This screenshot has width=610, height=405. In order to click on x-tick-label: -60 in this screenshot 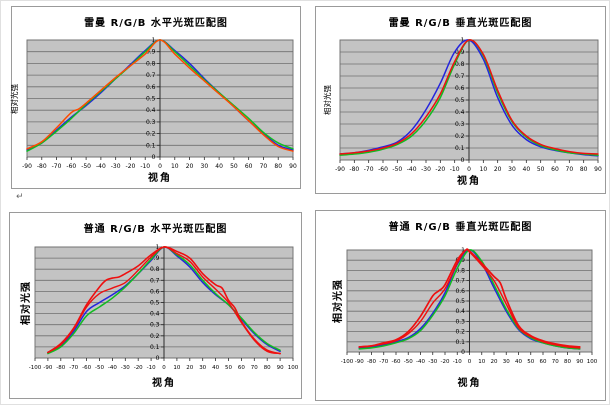, I will do `click(71, 166)`.